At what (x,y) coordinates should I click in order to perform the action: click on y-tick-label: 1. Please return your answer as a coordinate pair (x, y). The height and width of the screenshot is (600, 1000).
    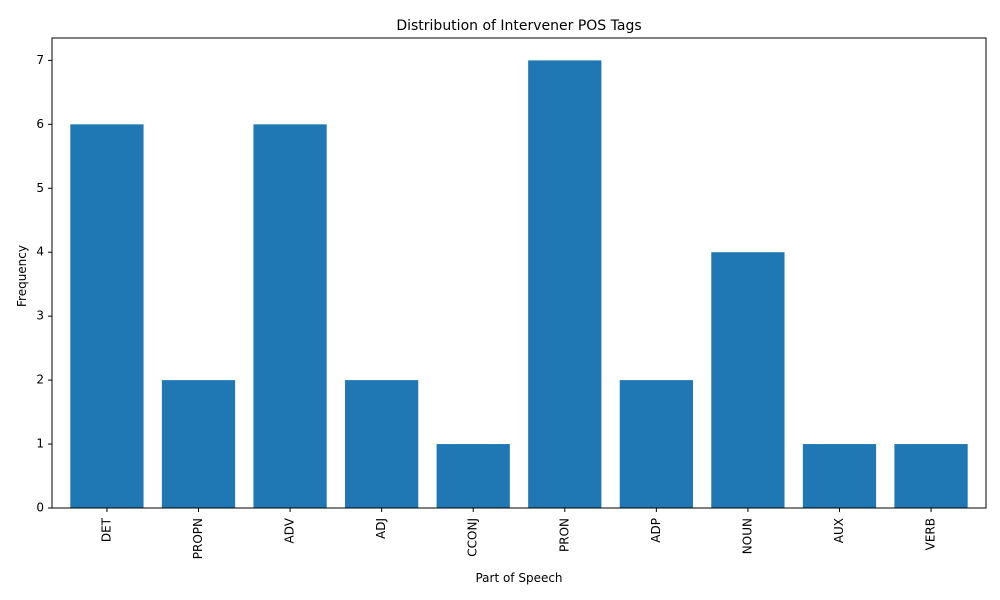
    Looking at the image, I should click on (40, 444).